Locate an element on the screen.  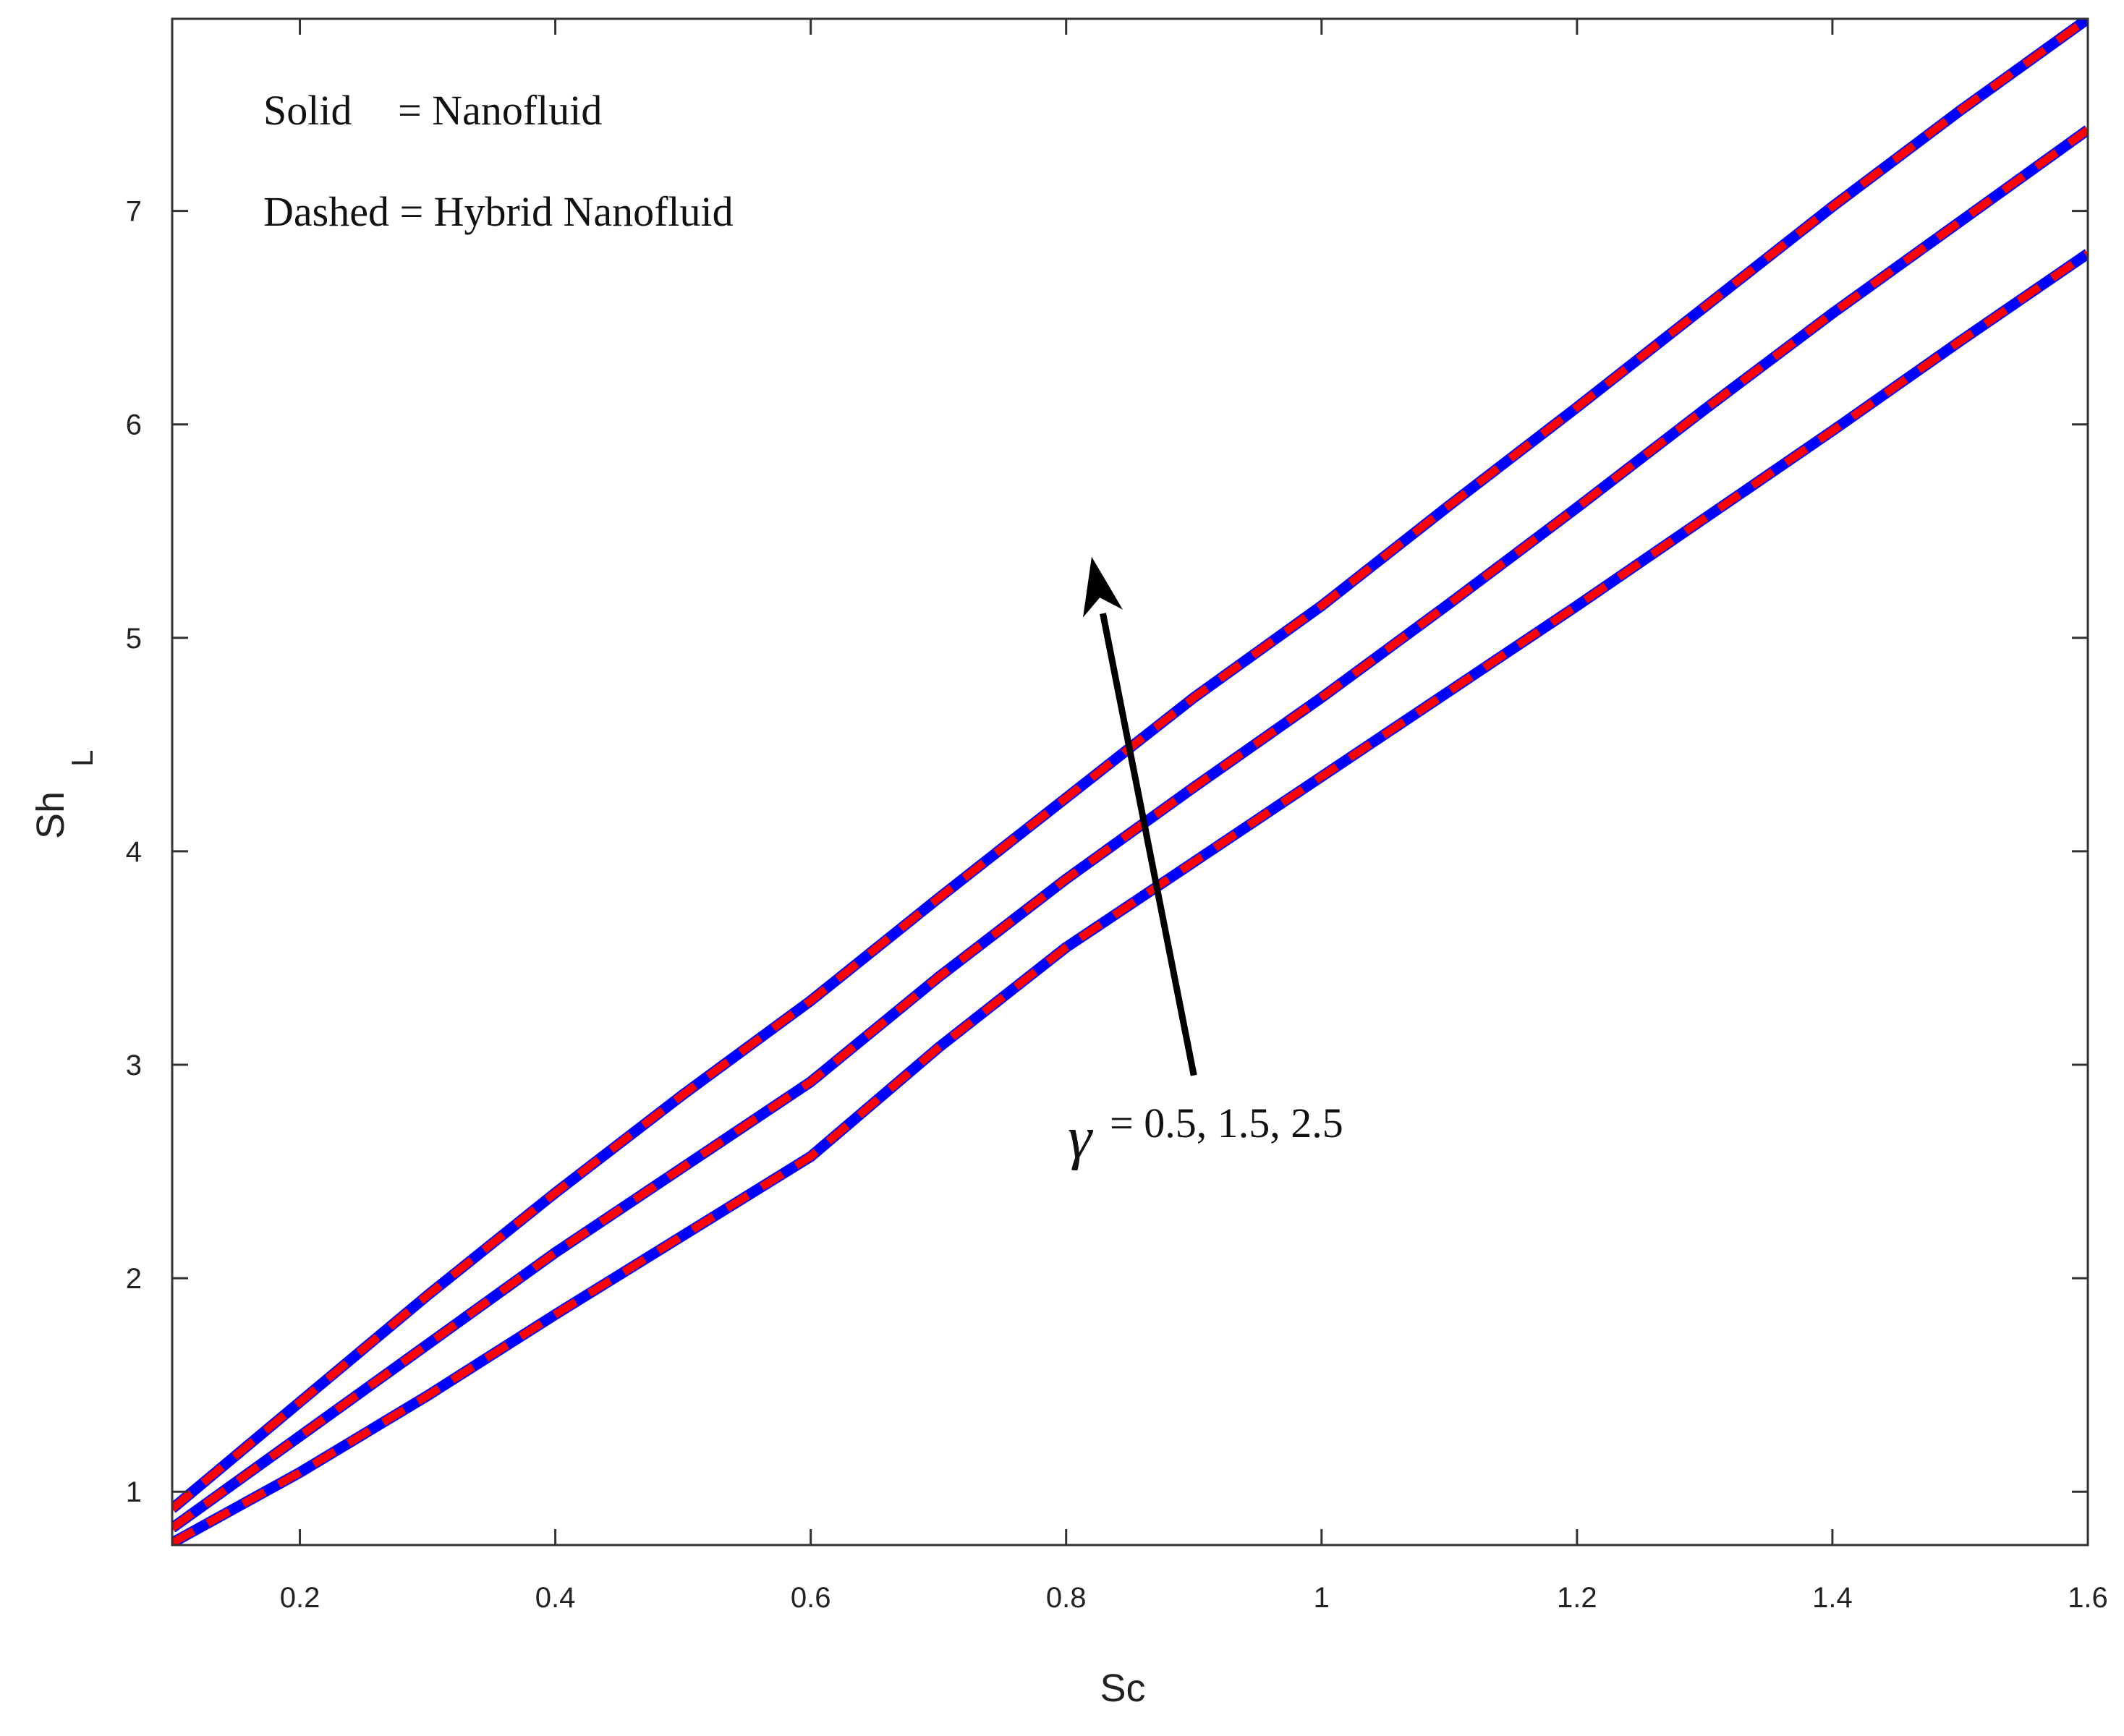
y-tick-label: 7 is located at coordinates (134, 212).